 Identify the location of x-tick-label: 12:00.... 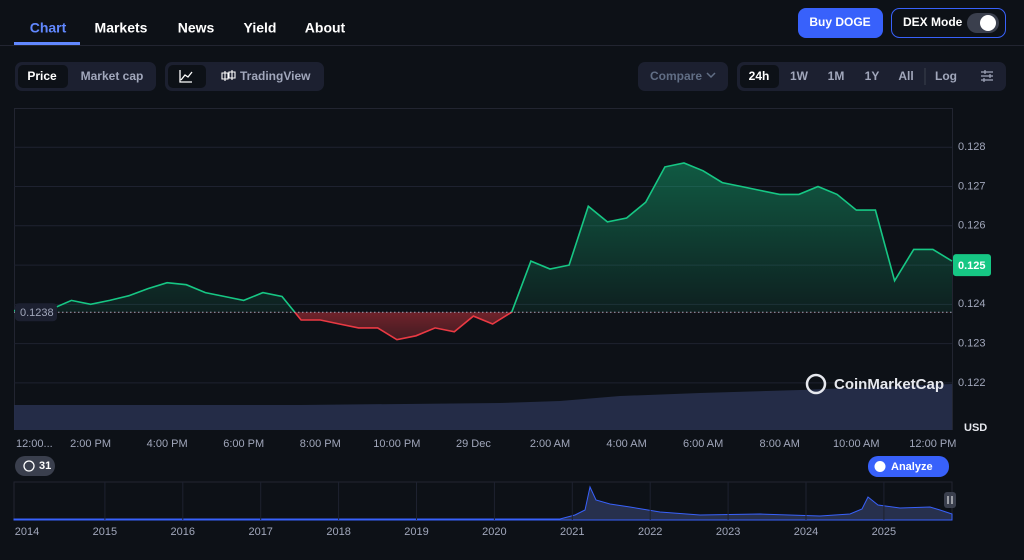
(34, 444).